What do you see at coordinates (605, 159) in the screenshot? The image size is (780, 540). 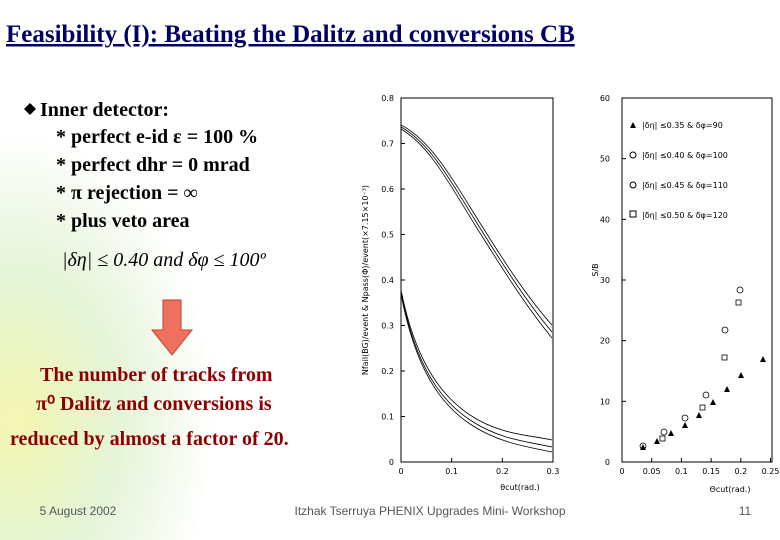 I see `y-tick-label: 50` at bounding box center [605, 159].